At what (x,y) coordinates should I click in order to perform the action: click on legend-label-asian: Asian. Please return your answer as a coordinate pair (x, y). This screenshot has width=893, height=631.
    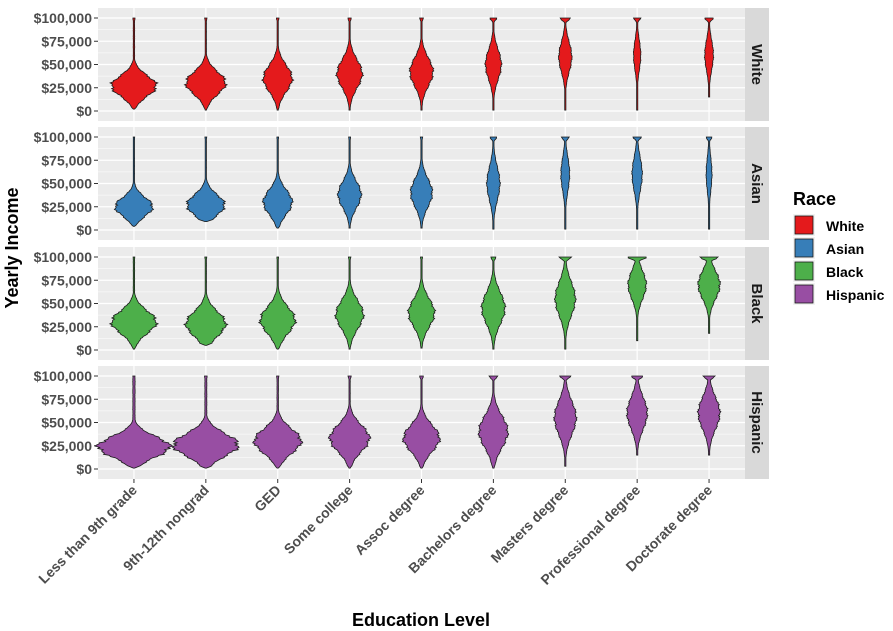
    Looking at the image, I should click on (845, 249).